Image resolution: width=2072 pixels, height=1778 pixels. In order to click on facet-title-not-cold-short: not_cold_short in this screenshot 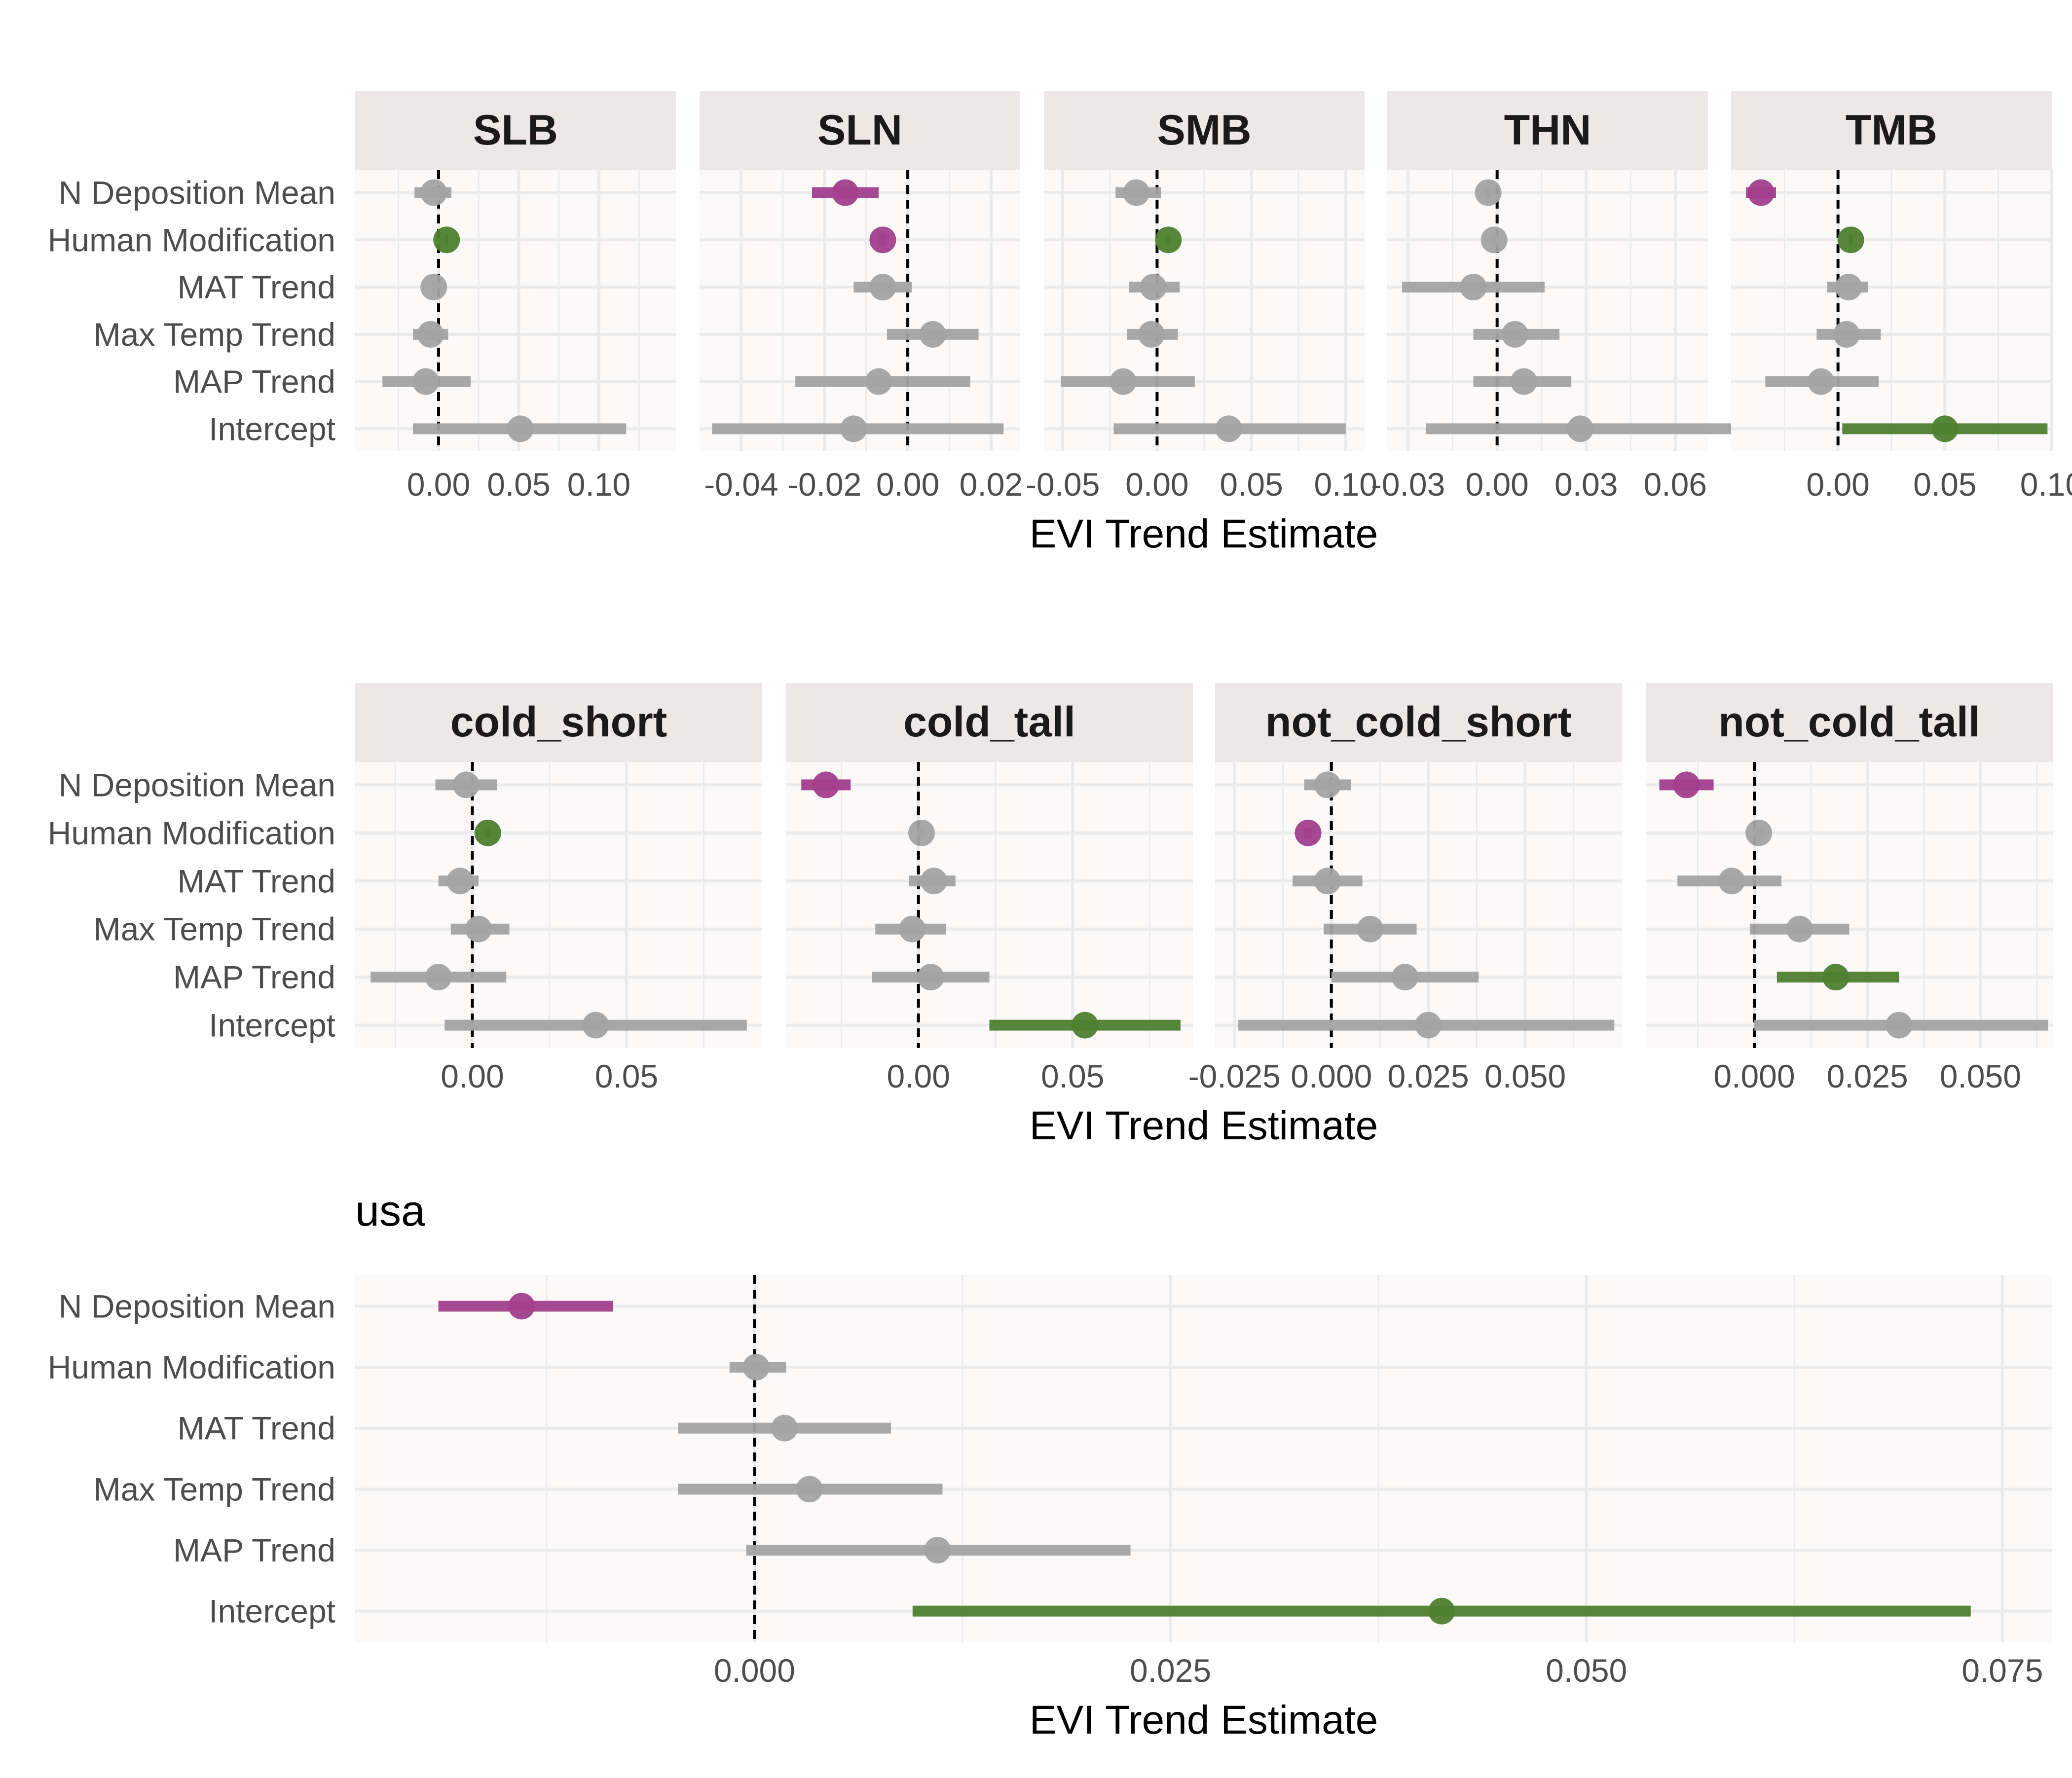, I will do `click(1418, 722)`.